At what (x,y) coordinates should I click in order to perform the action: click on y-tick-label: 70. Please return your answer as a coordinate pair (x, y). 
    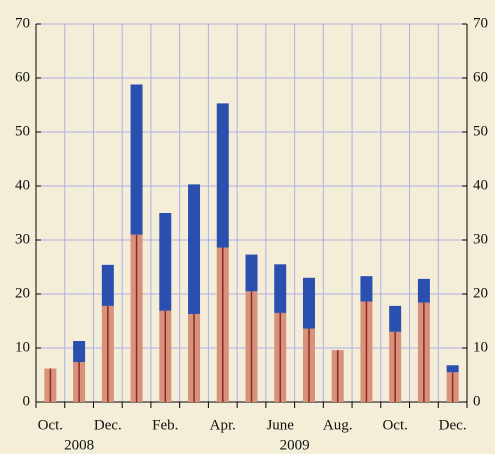
    Looking at the image, I should click on (22, 23).